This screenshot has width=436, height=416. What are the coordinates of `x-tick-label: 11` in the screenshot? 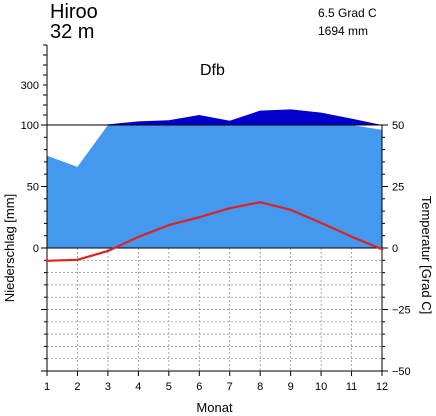 It's located at (351, 387).